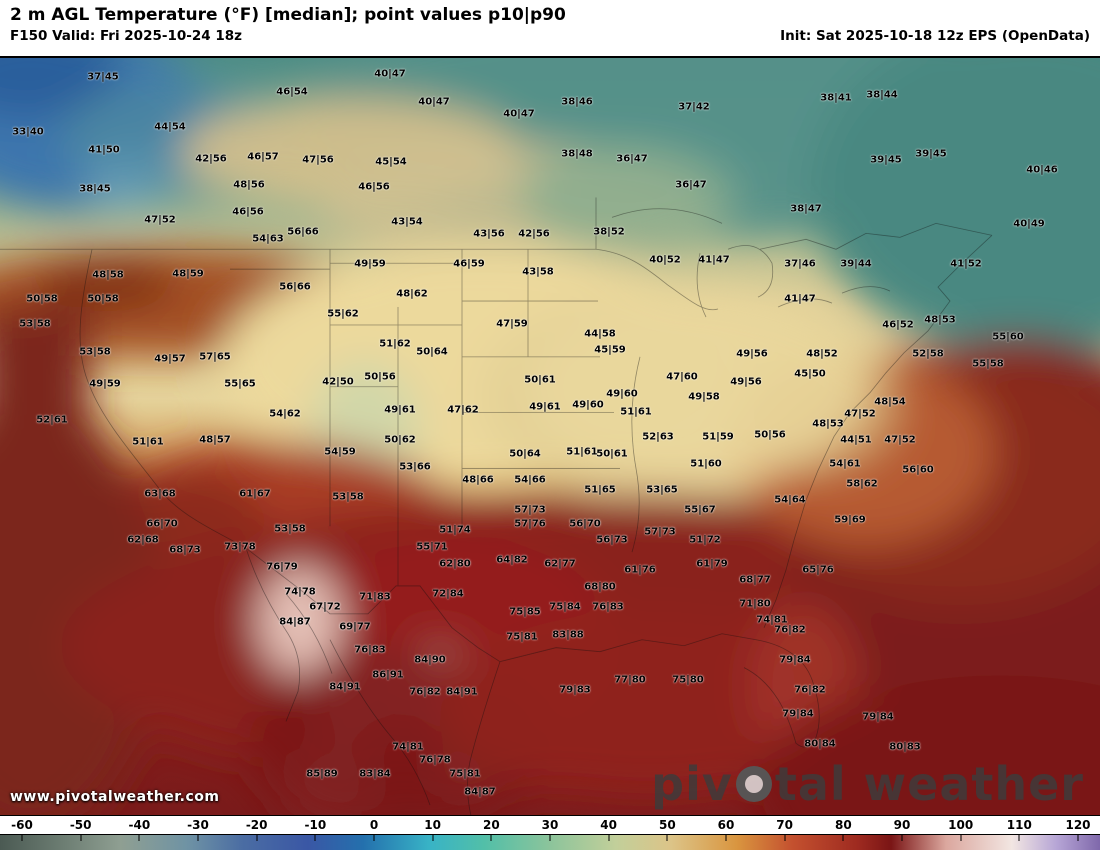  What do you see at coordinates (530, 524) in the screenshot?
I see `point-value: 57|76` at bounding box center [530, 524].